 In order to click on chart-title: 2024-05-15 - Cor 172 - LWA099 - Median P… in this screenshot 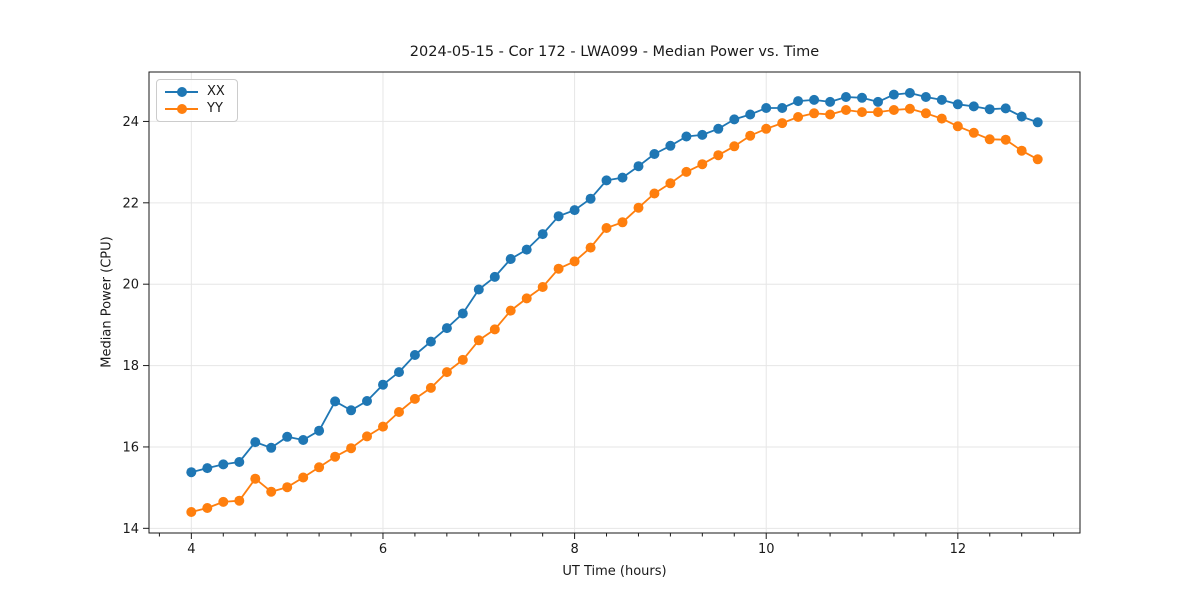, I will do `click(614, 52)`.